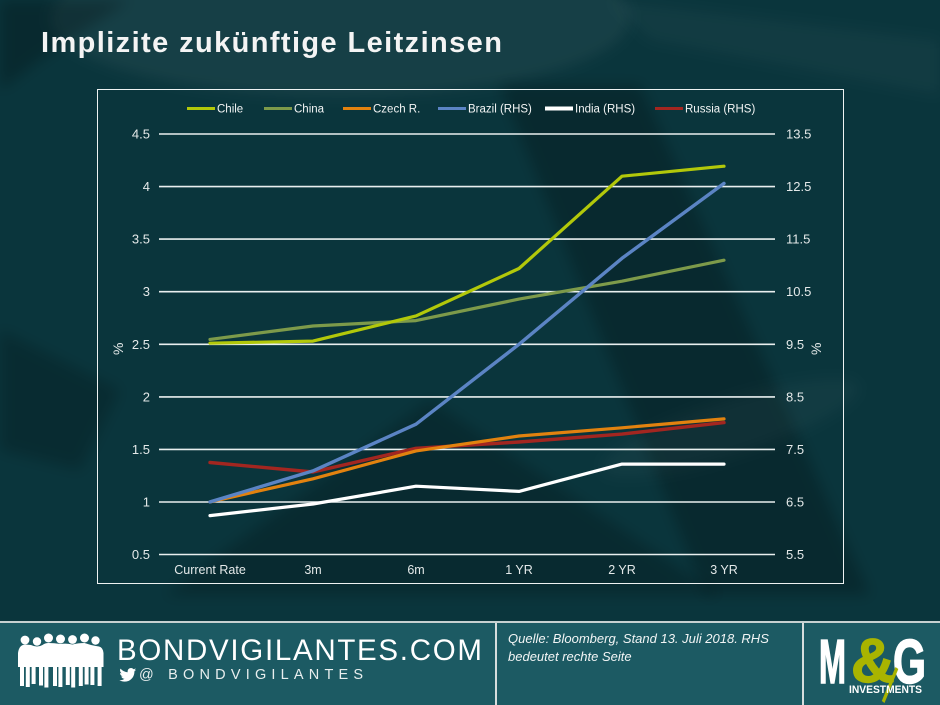 The image size is (940, 705). Describe the element at coordinates (415, 570) in the screenshot. I see `svg-text: 6m` at that location.